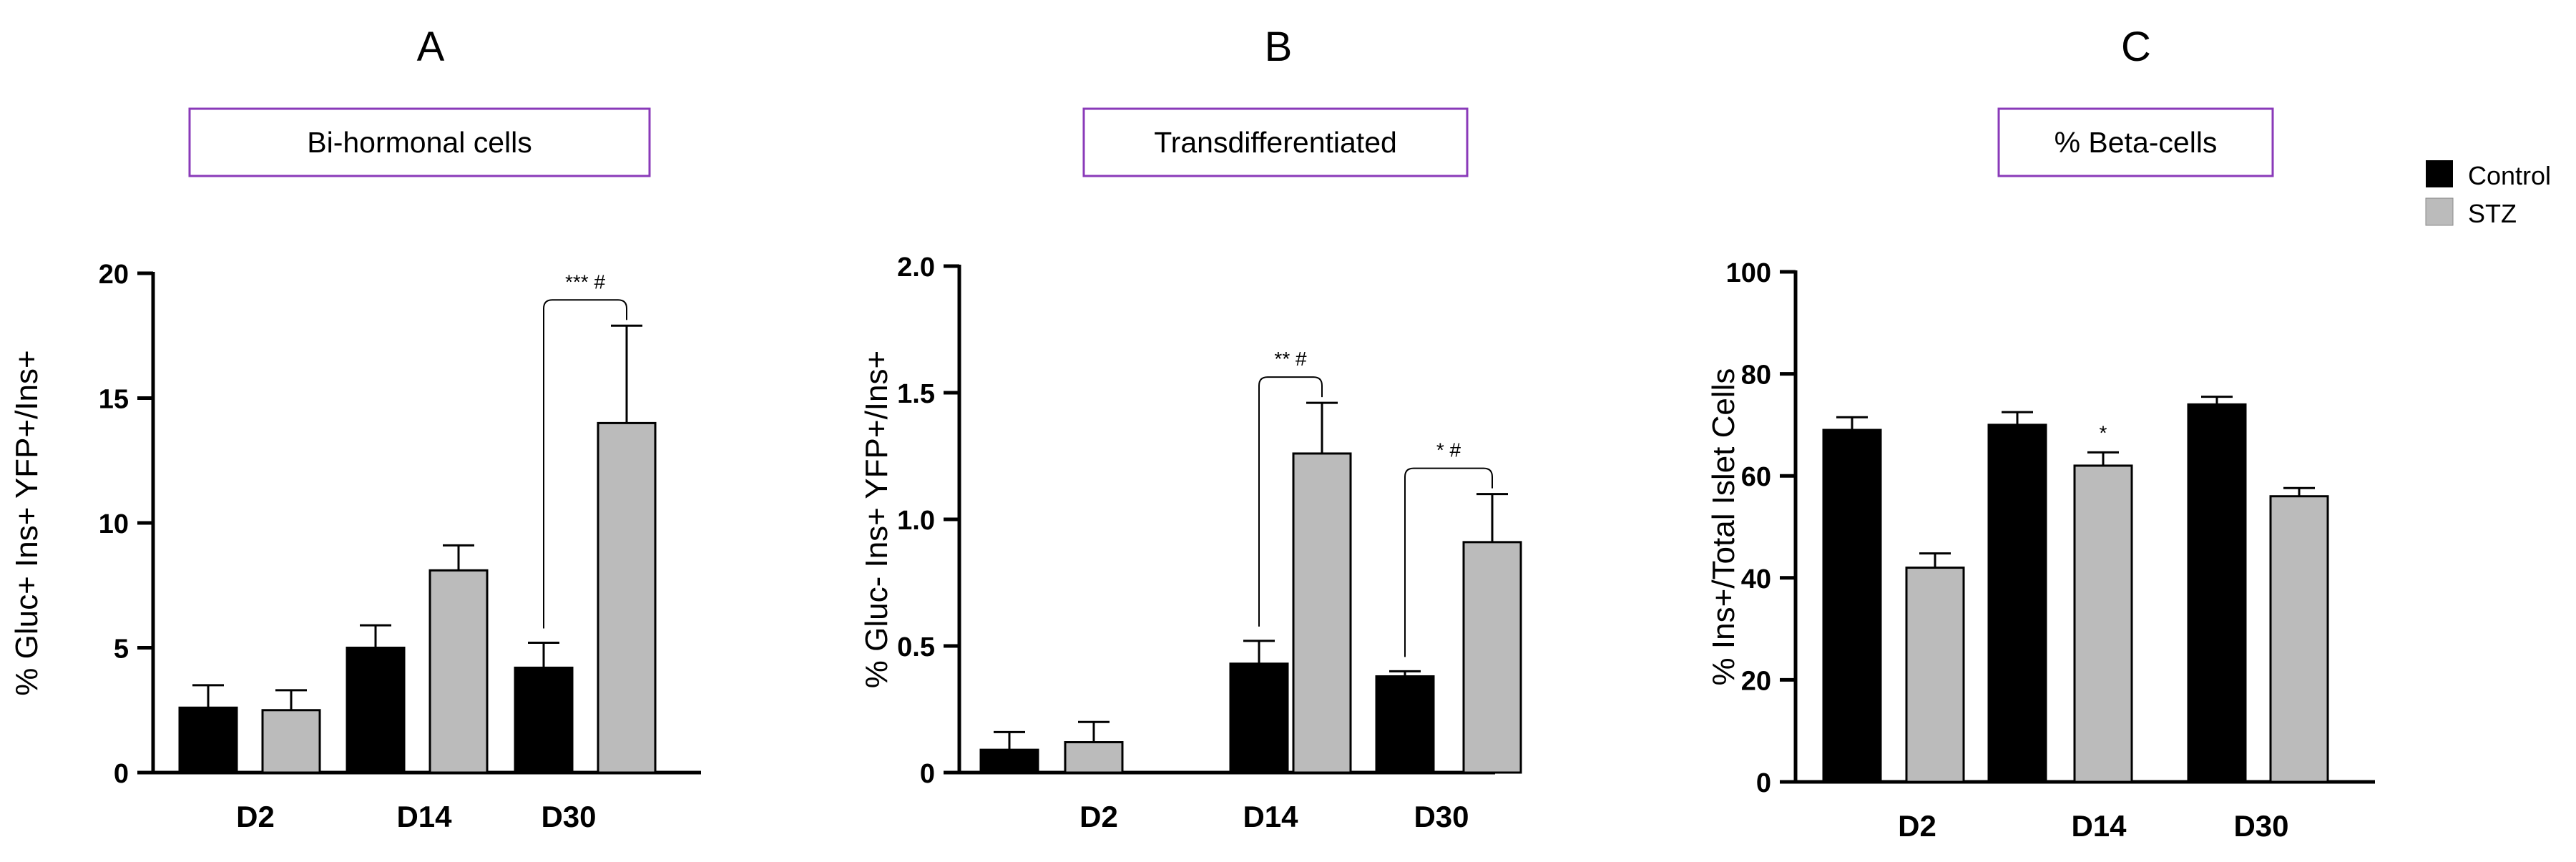 The height and width of the screenshot is (862, 2576). Describe the element at coordinates (1756, 376) in the screenshot. I see `y-tick-label: 80` at that location.